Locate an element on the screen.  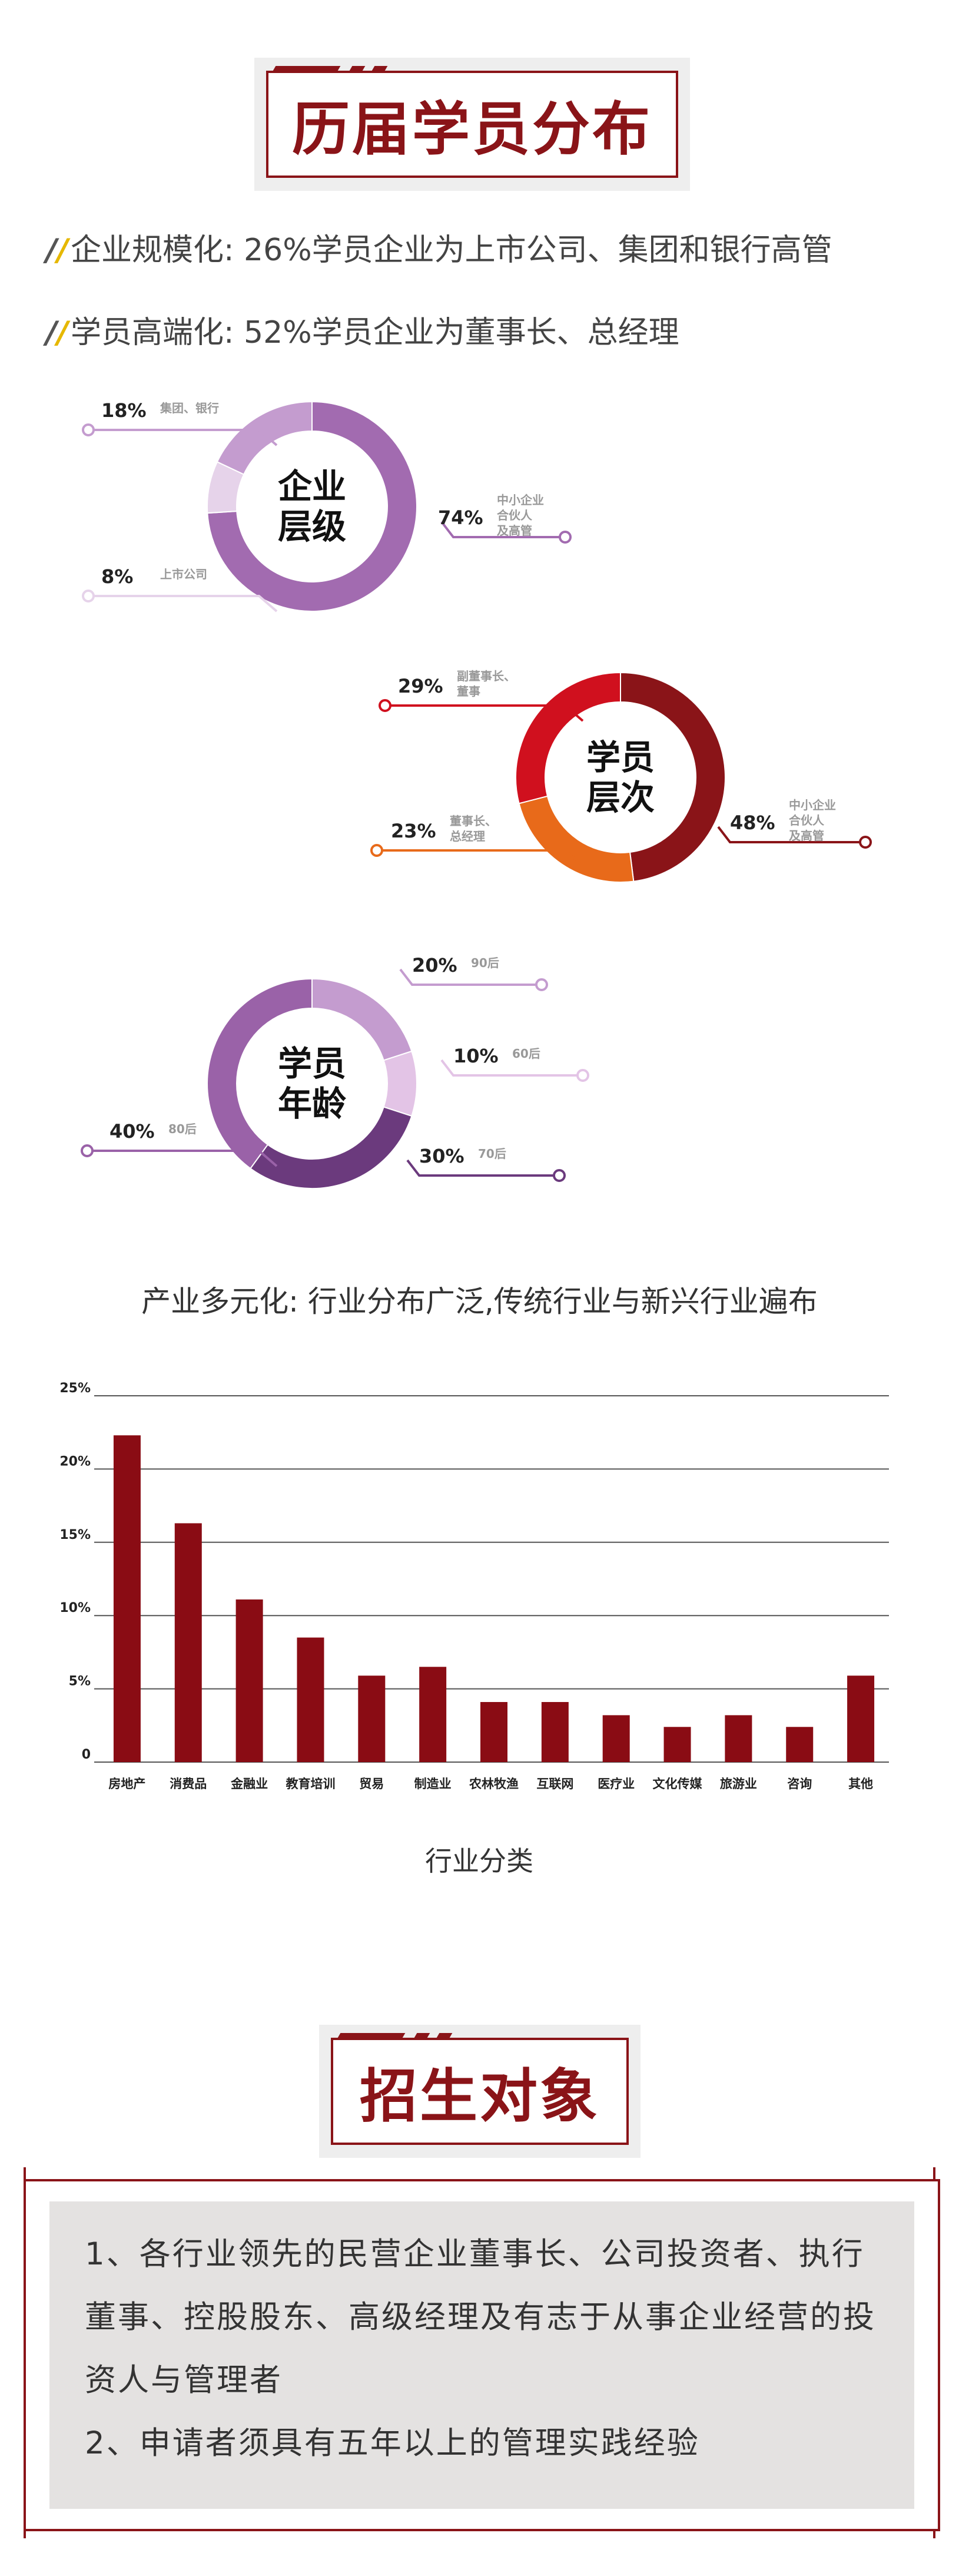
donut-center-label: 企业 is located at coordinates (312, 486).